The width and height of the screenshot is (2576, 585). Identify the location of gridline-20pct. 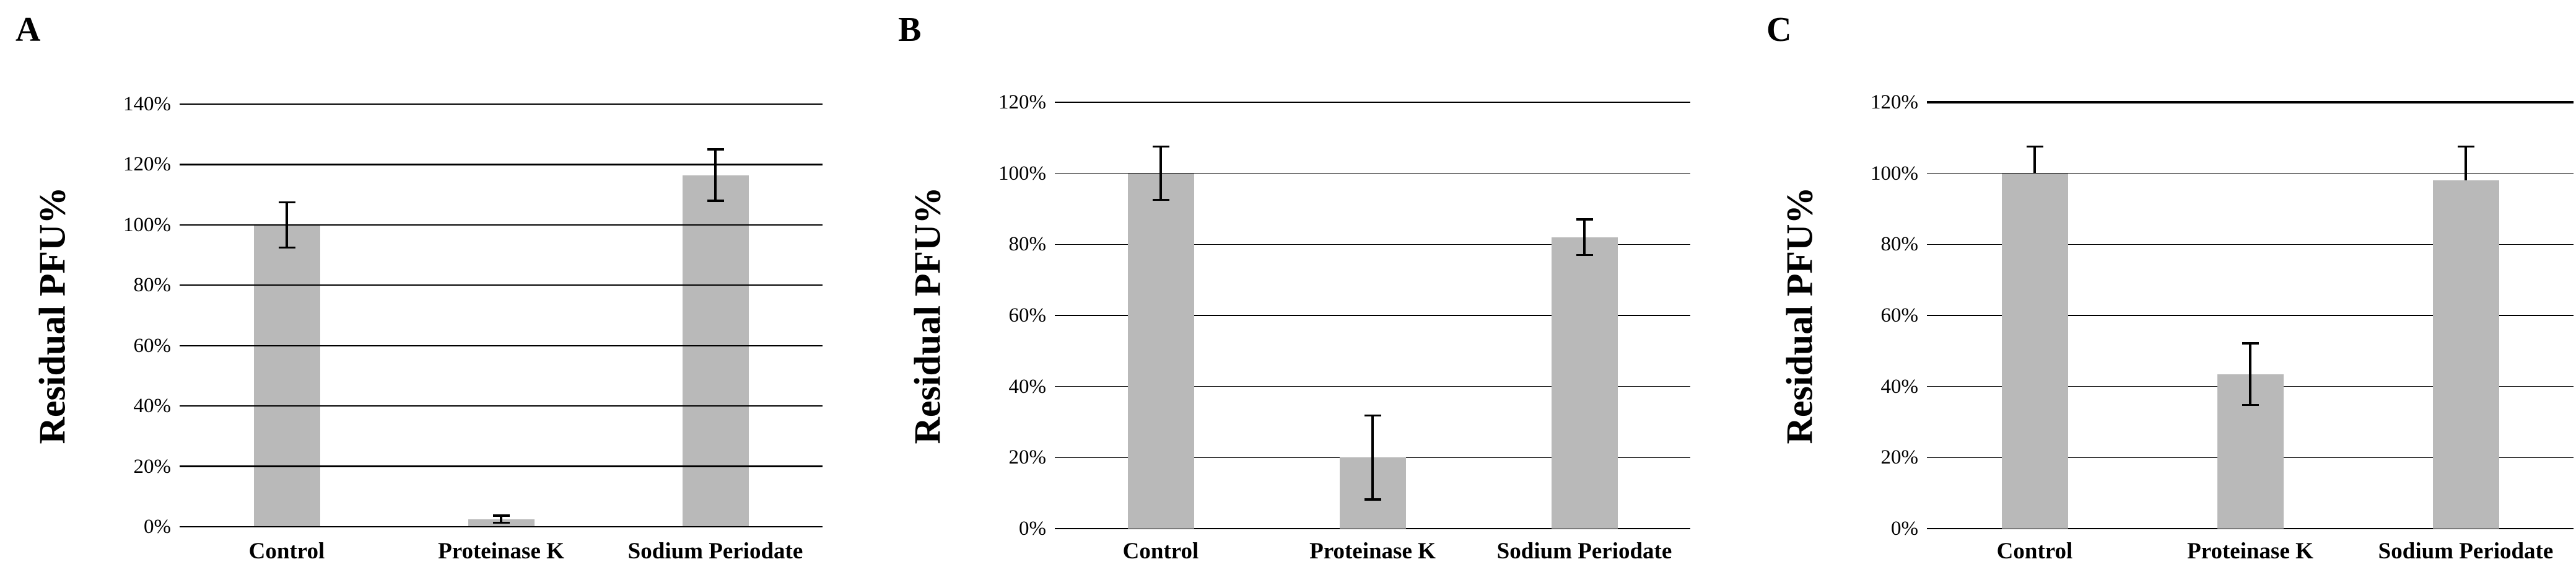
(501, 466).